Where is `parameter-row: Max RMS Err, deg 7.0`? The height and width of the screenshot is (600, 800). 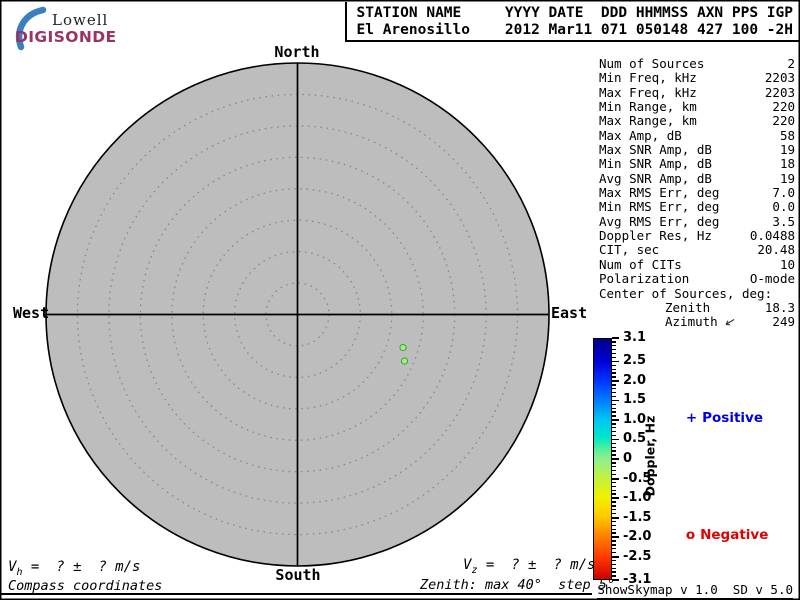 parameter-row: Max RMS Err, deg 7.0 is located at coordinates (697, 193).